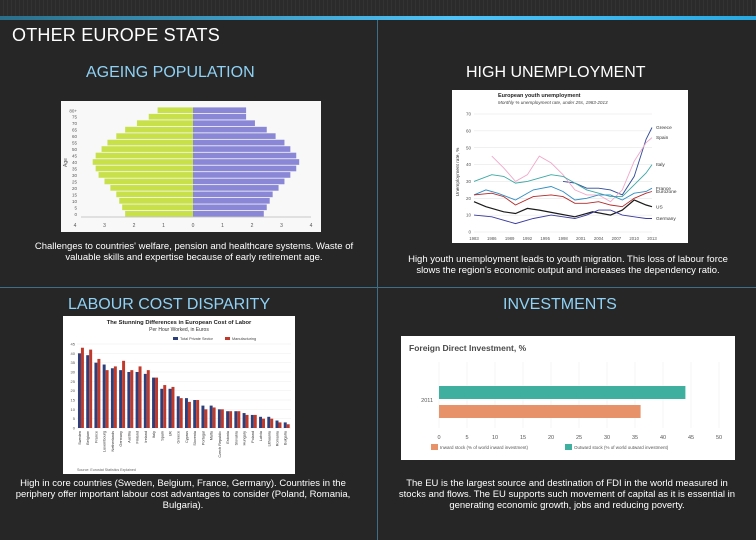 The width and height of the screenshot is (756, 540). Describe the element at coordinates (510, 238) in the screenshot. I see `unemp-x-tick: 1989` at that location.